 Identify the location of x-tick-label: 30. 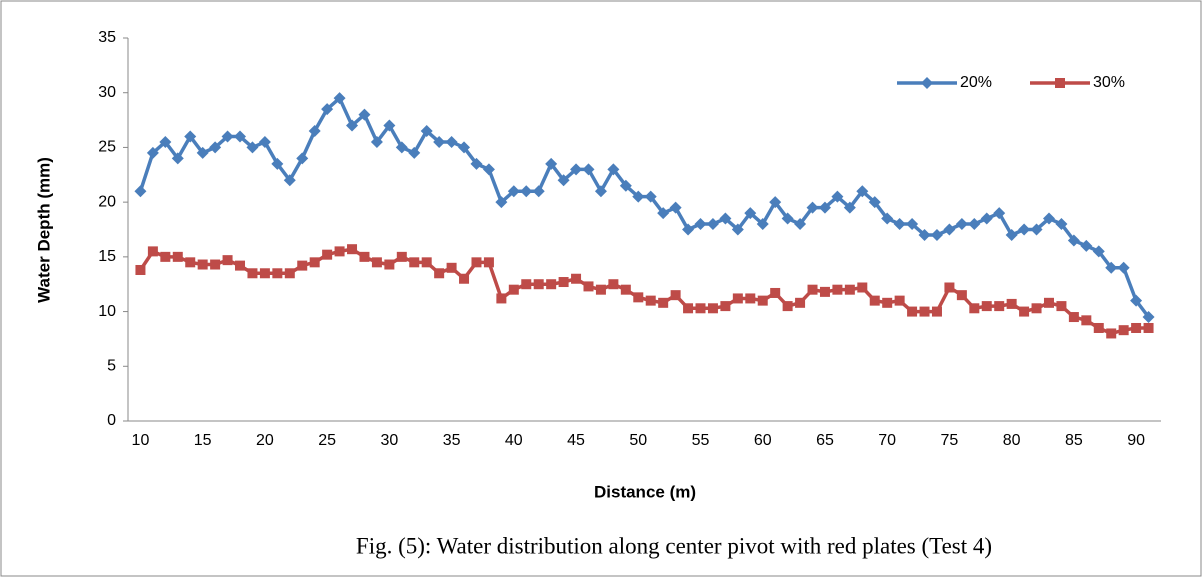
(389, 440).